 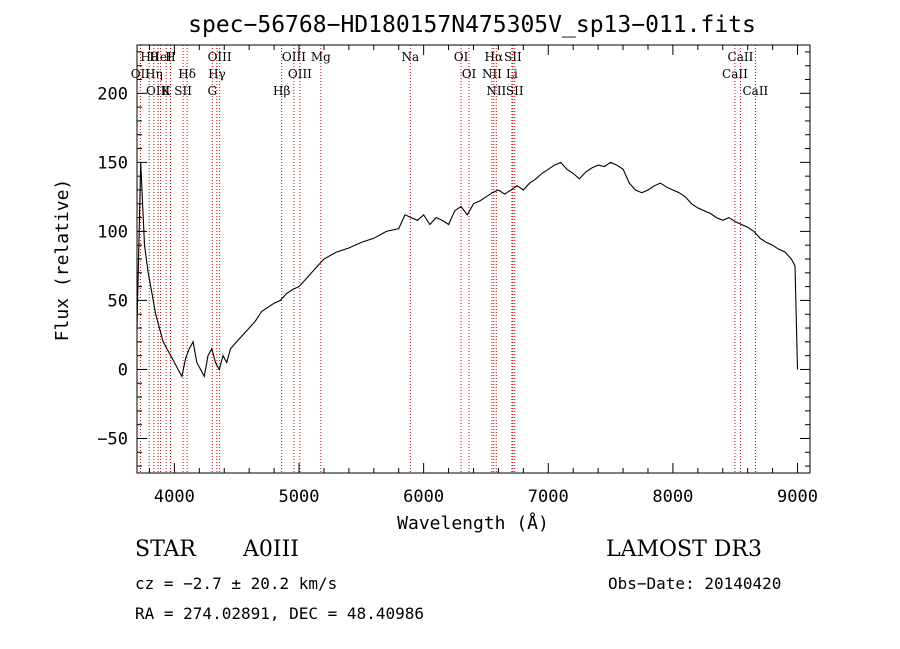 What do you see at coordinates (141, 74) in the screenshot?
I see `line-marker-label: OII` at bounding box center [141, 74].